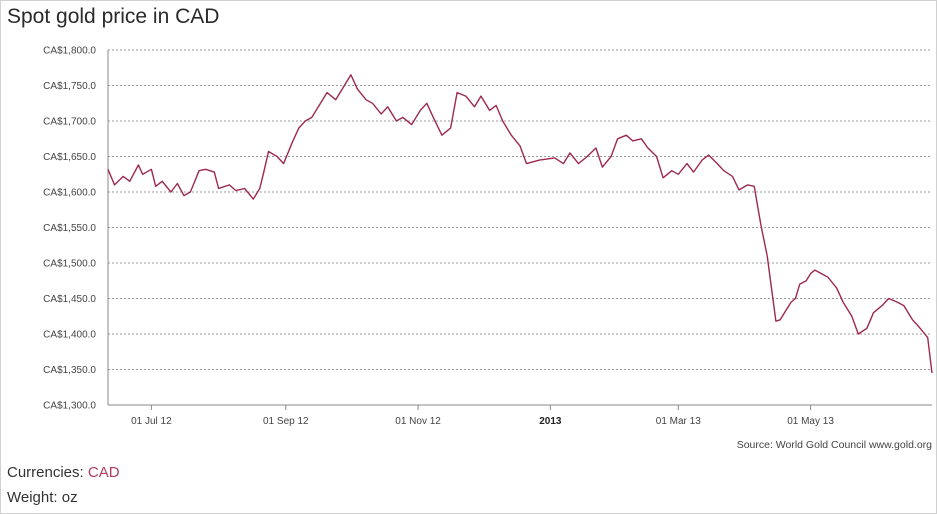  Describe the element at coordinates (810, 421) in the screenshot. I see `x-tick-label: 01 May 13` at that location.